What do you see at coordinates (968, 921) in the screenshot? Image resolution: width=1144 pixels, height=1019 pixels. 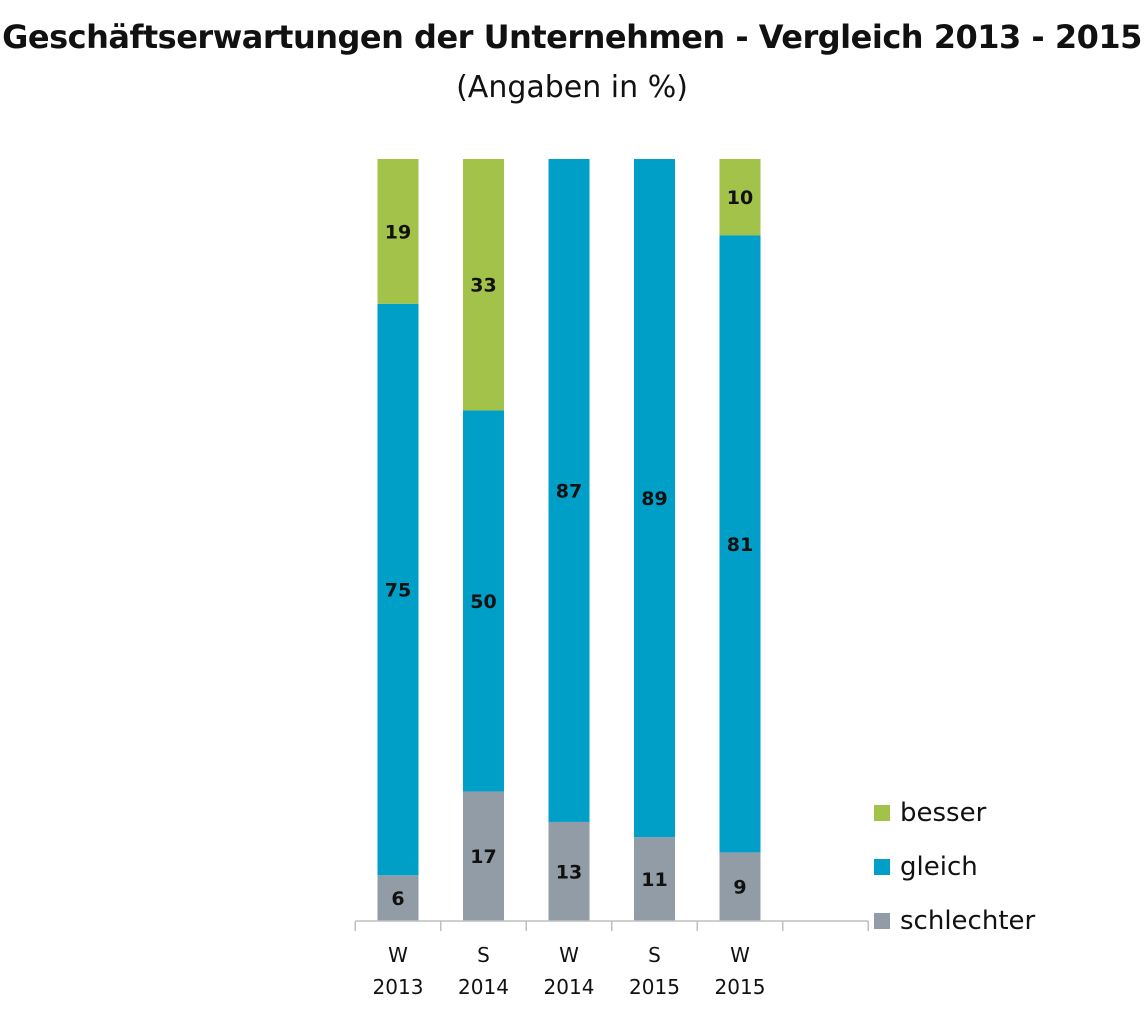 I see `legend-label-schlechter: schlechter` at bounding box center [968, 921].